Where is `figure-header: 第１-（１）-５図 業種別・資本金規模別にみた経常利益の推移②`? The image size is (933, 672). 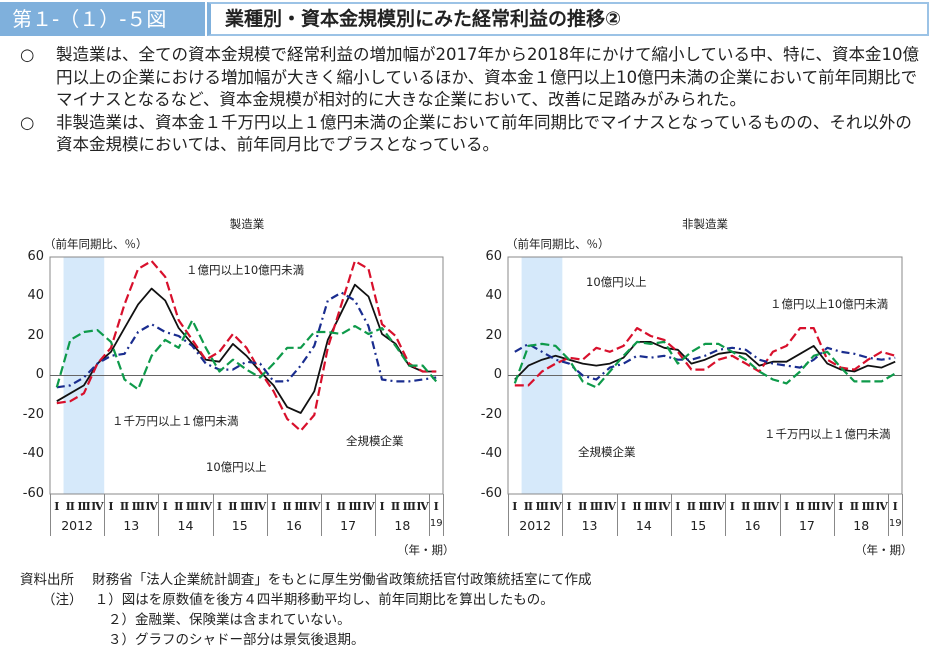 figure-header: 第１-（１）-５図 業種別・資本金規模別にみた経常利益の推移② is located at coordinates (466, 19).